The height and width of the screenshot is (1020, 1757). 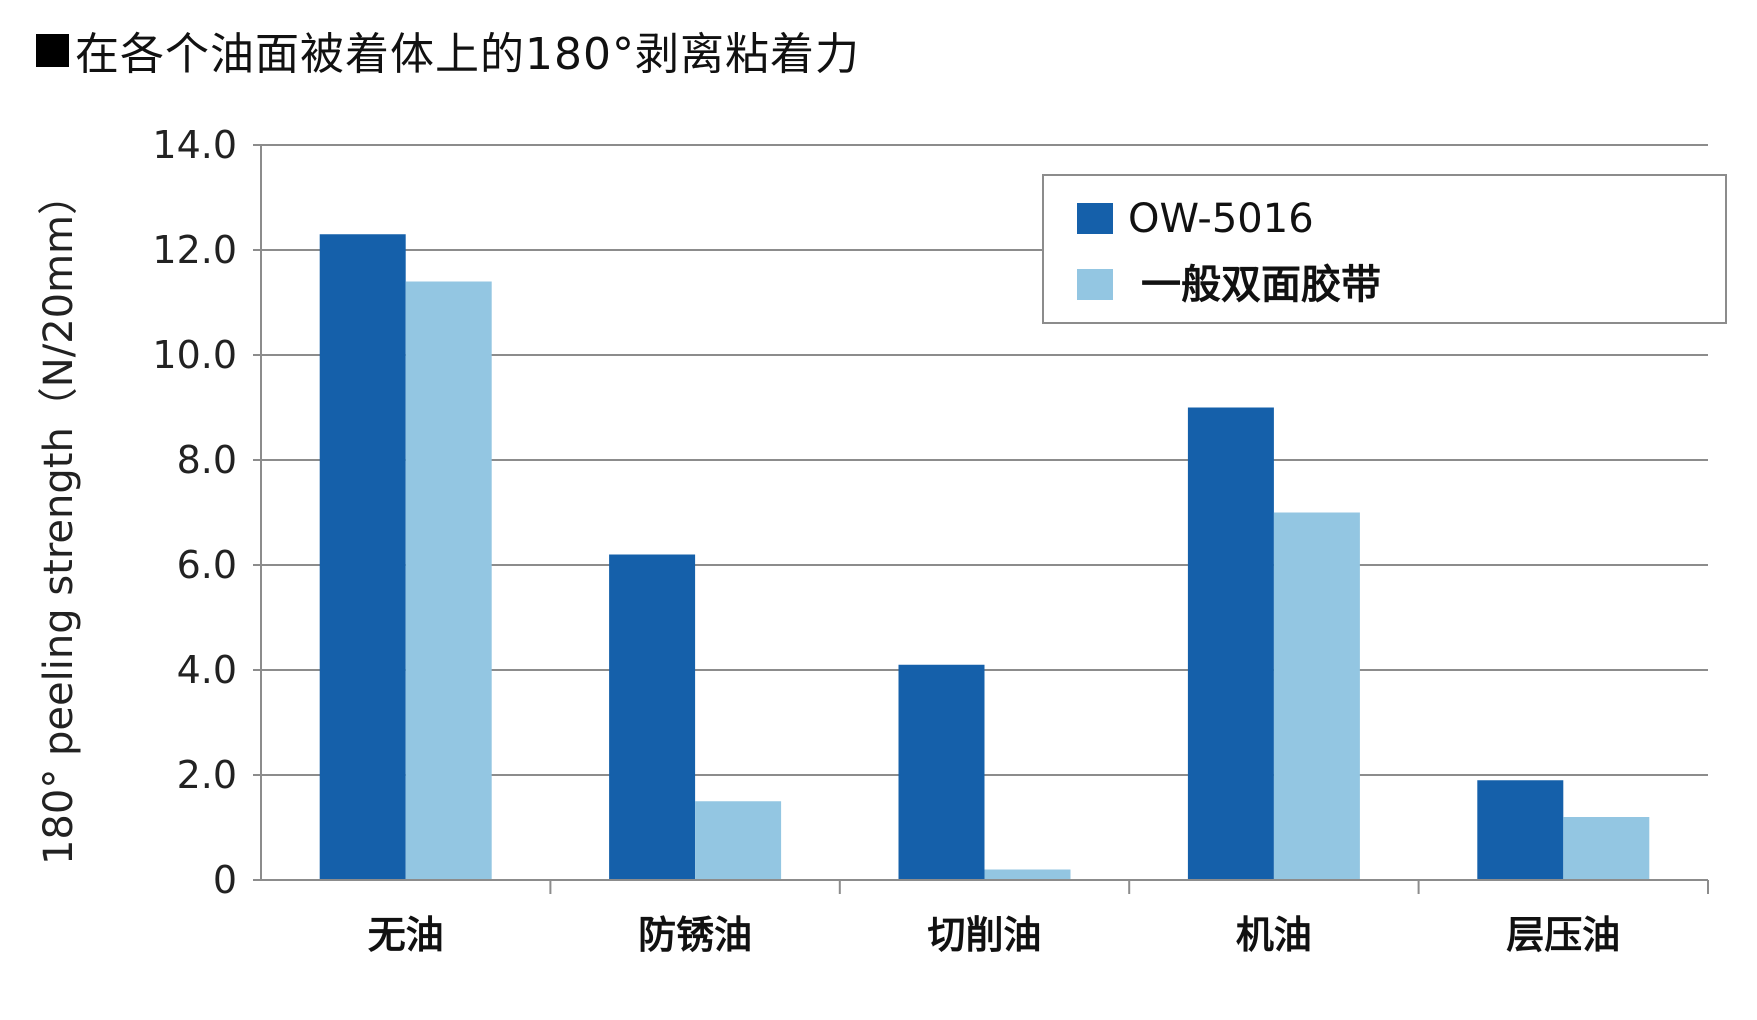 What do you see at coordinates (984, 935) in the screenshot?
I see `x-category-label: 切削油` at bounding box center [984, 935].